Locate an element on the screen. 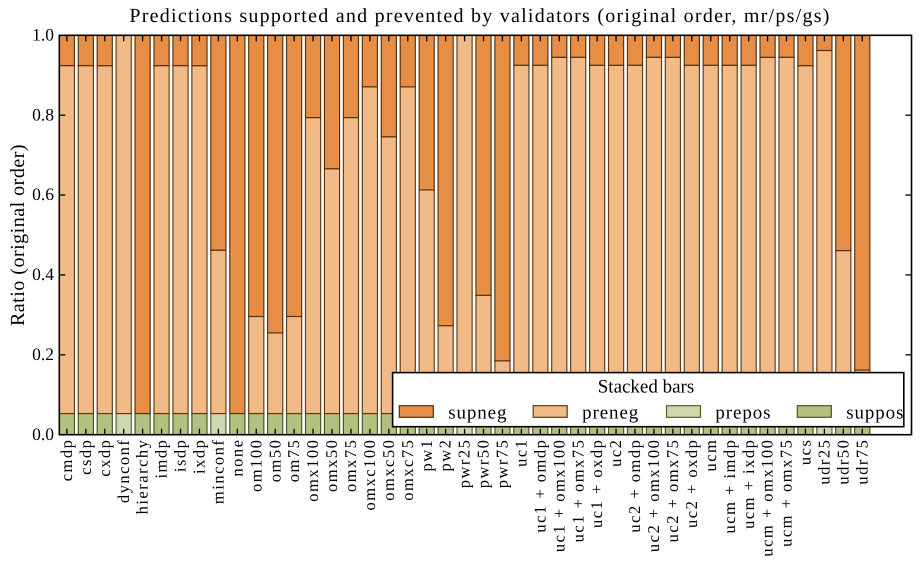 This screenshot has width=921, height=562. svg-text: dynconf is located at coordinates (123, 471).